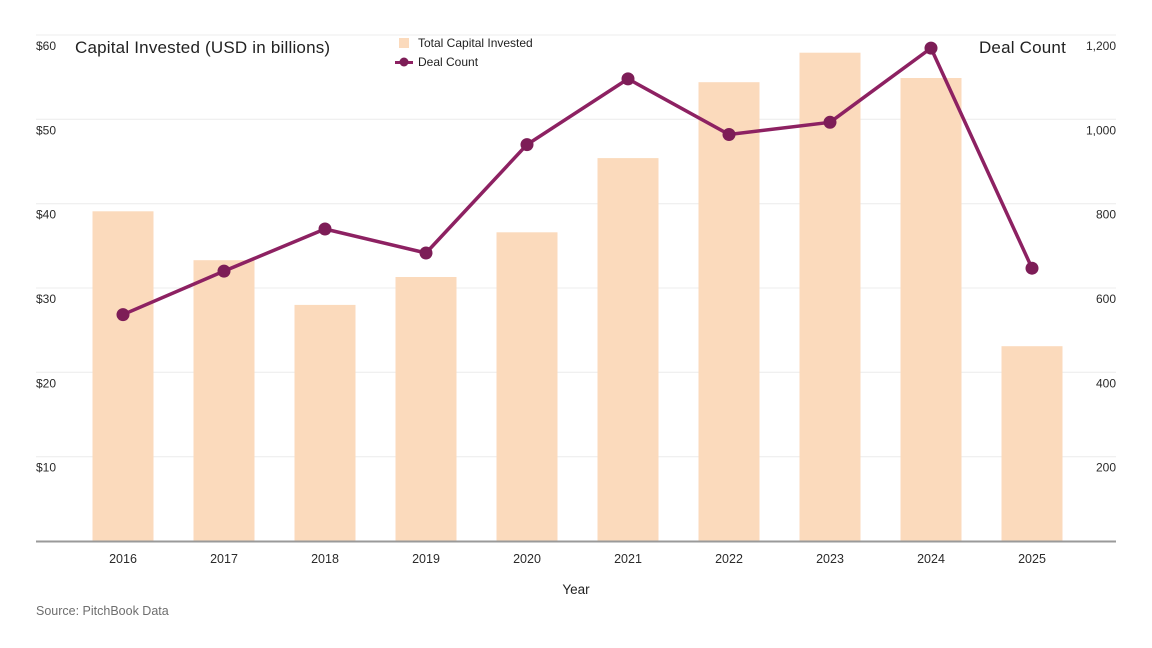 This screenshot has height=648, width=1152. Describe the element at coordinates (464, 52) in the screenshot. I see `legend: Total Capital Invested Deal Count` at that location.